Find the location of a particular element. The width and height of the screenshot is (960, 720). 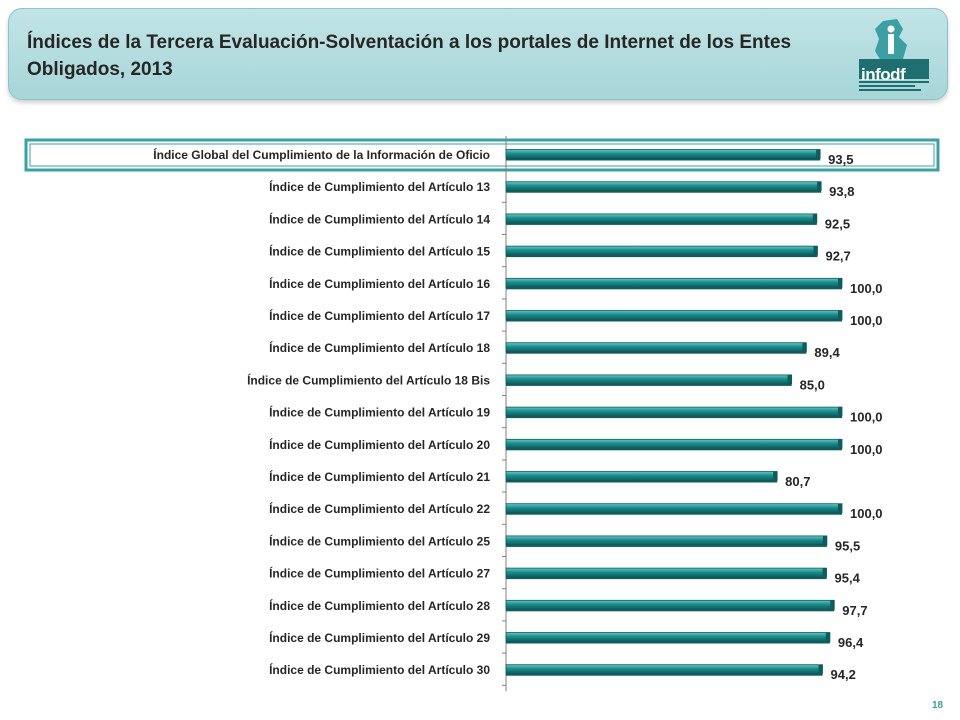

category-label: Índice de Cumplimiento del Artículo 28 is located at coordinates (379, 605).